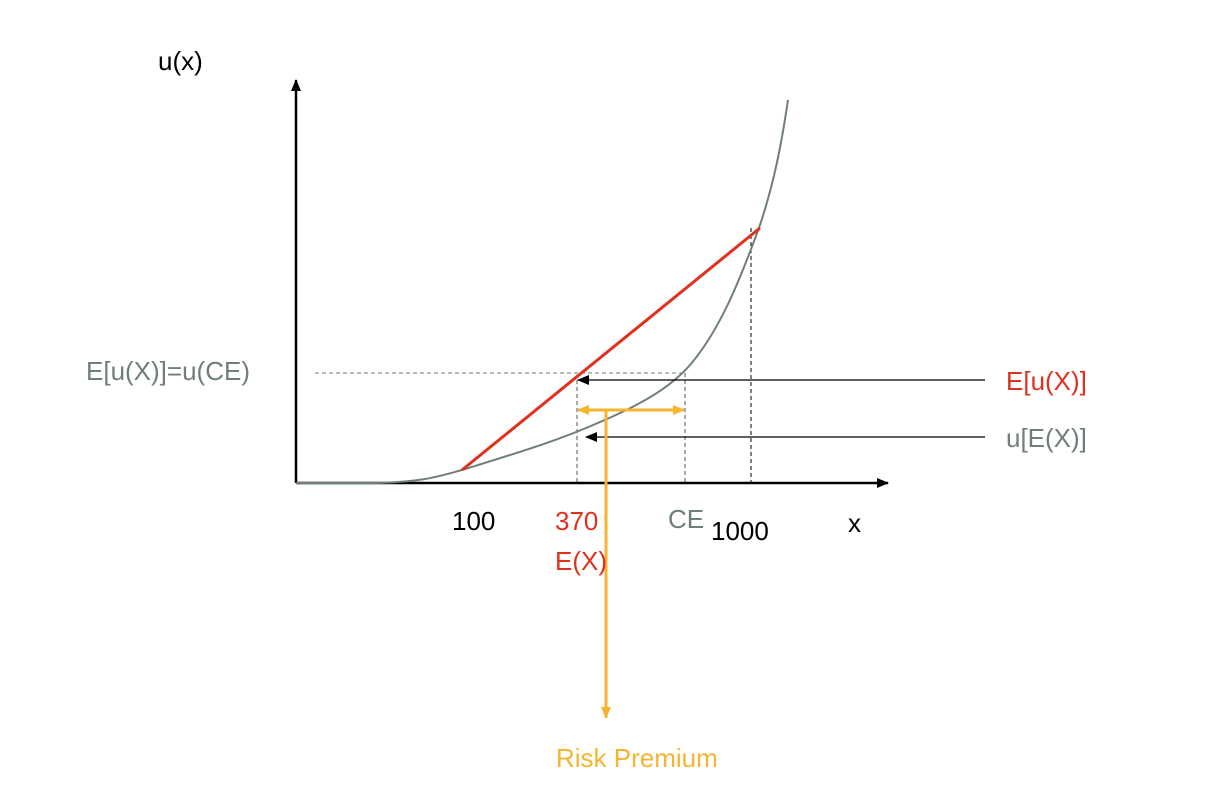  What do you see at coordinates (637, 758) in the screenshot?
I see `risk-premium-label: Risk Premium` at bounding box center [637, 758].